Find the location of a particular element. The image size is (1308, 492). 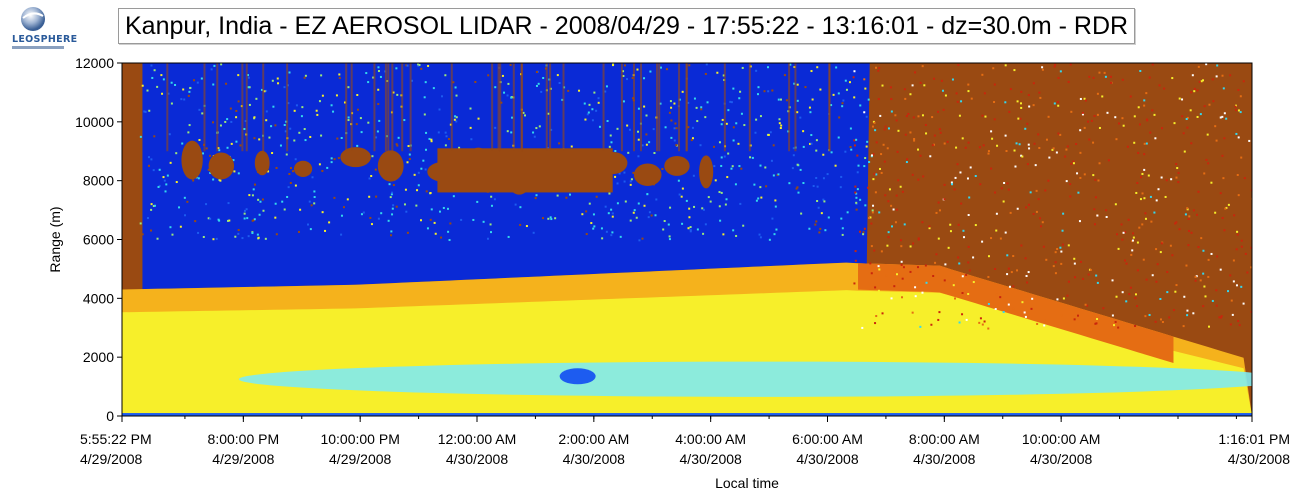

y-tick-label: 8000 is located at coordinates (98, 181).